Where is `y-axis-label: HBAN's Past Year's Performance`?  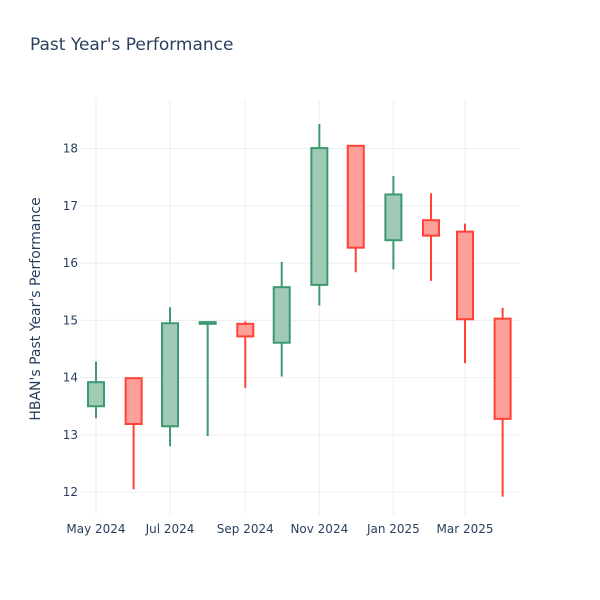 y-axis-label: HBAN's Past Year's Performance is located at coordinates (36, 308).